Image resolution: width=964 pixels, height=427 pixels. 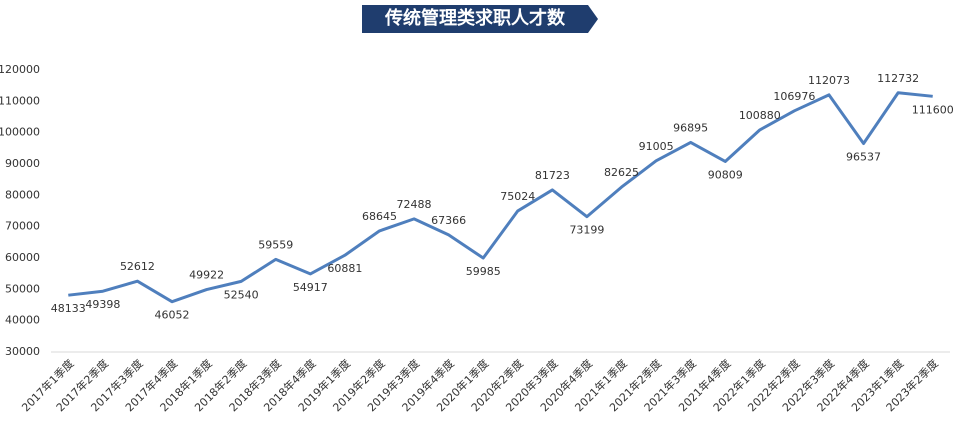 What do you see at coordinates (20, 69) in the screenshot?
I see `y-tick-label: 120000` at bounding box center [20, 69].